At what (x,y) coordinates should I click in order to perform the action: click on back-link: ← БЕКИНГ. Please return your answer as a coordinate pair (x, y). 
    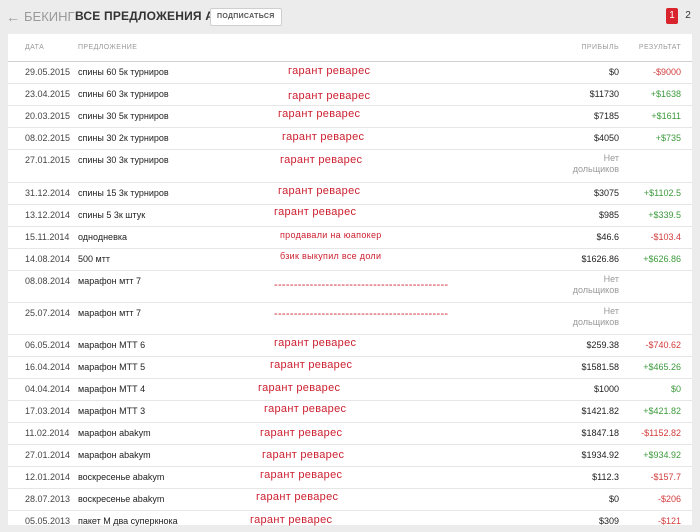
    Looking at the image, I should click on (40, 16).